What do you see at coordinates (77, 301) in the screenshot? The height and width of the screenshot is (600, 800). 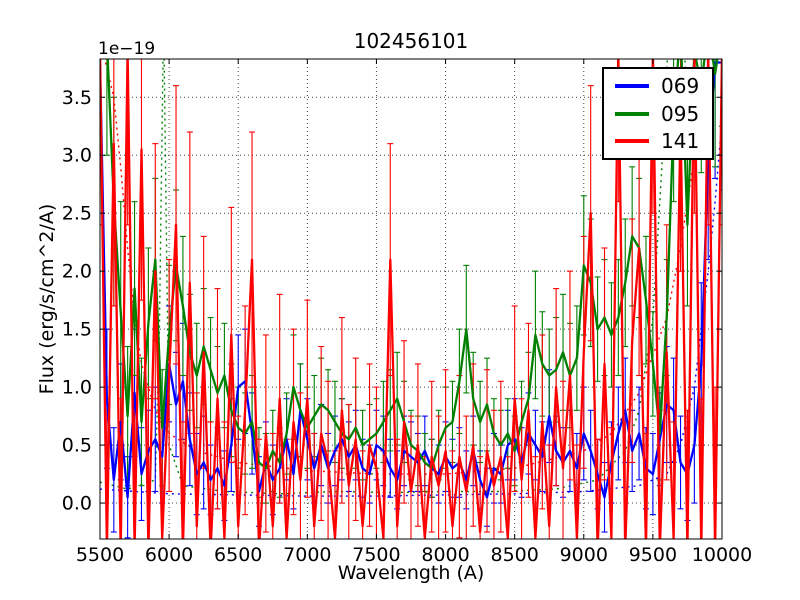 I see `y-tick-labels: 0.0 0.5 1.0 1.5 2.0 2.5 3.0 3.5` at bounding box center [77, 301].